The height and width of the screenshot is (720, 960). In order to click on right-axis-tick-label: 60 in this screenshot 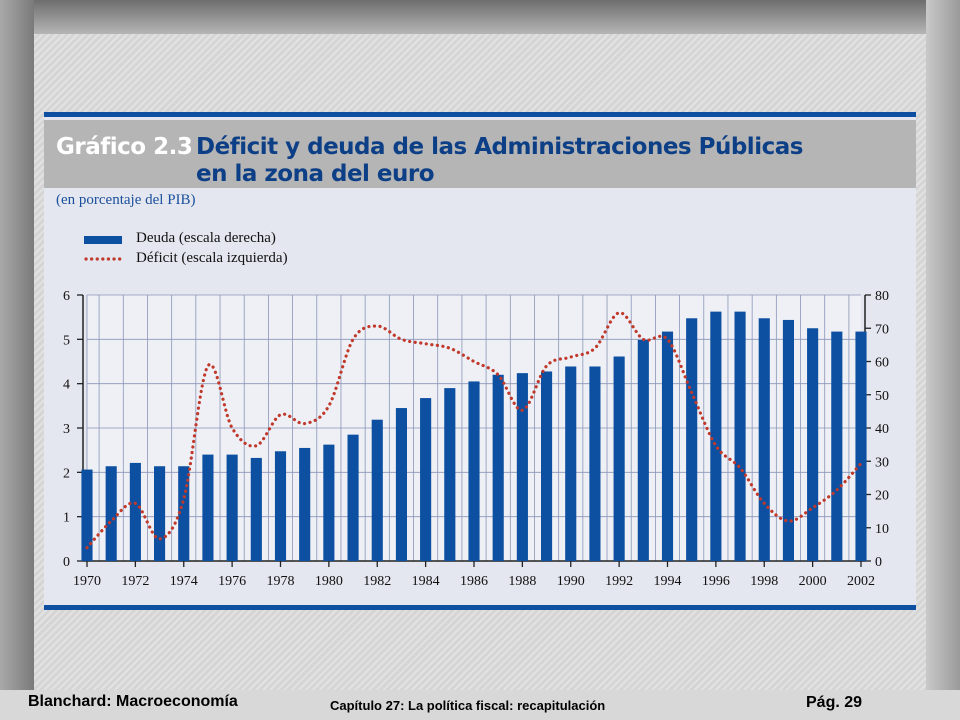, I will do `click(882, 363)`.